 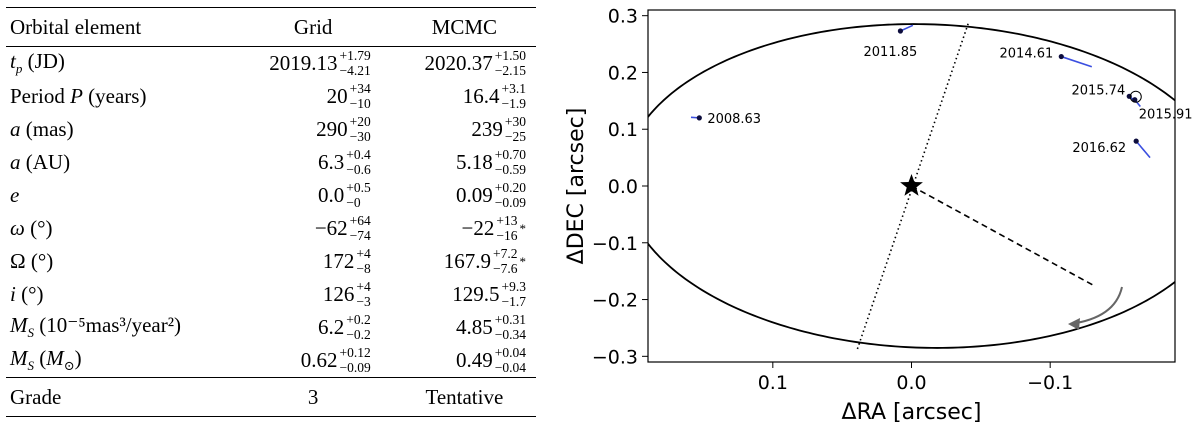 I want to click on mcmc-lower-error: −16, so click(x=507, y=235).